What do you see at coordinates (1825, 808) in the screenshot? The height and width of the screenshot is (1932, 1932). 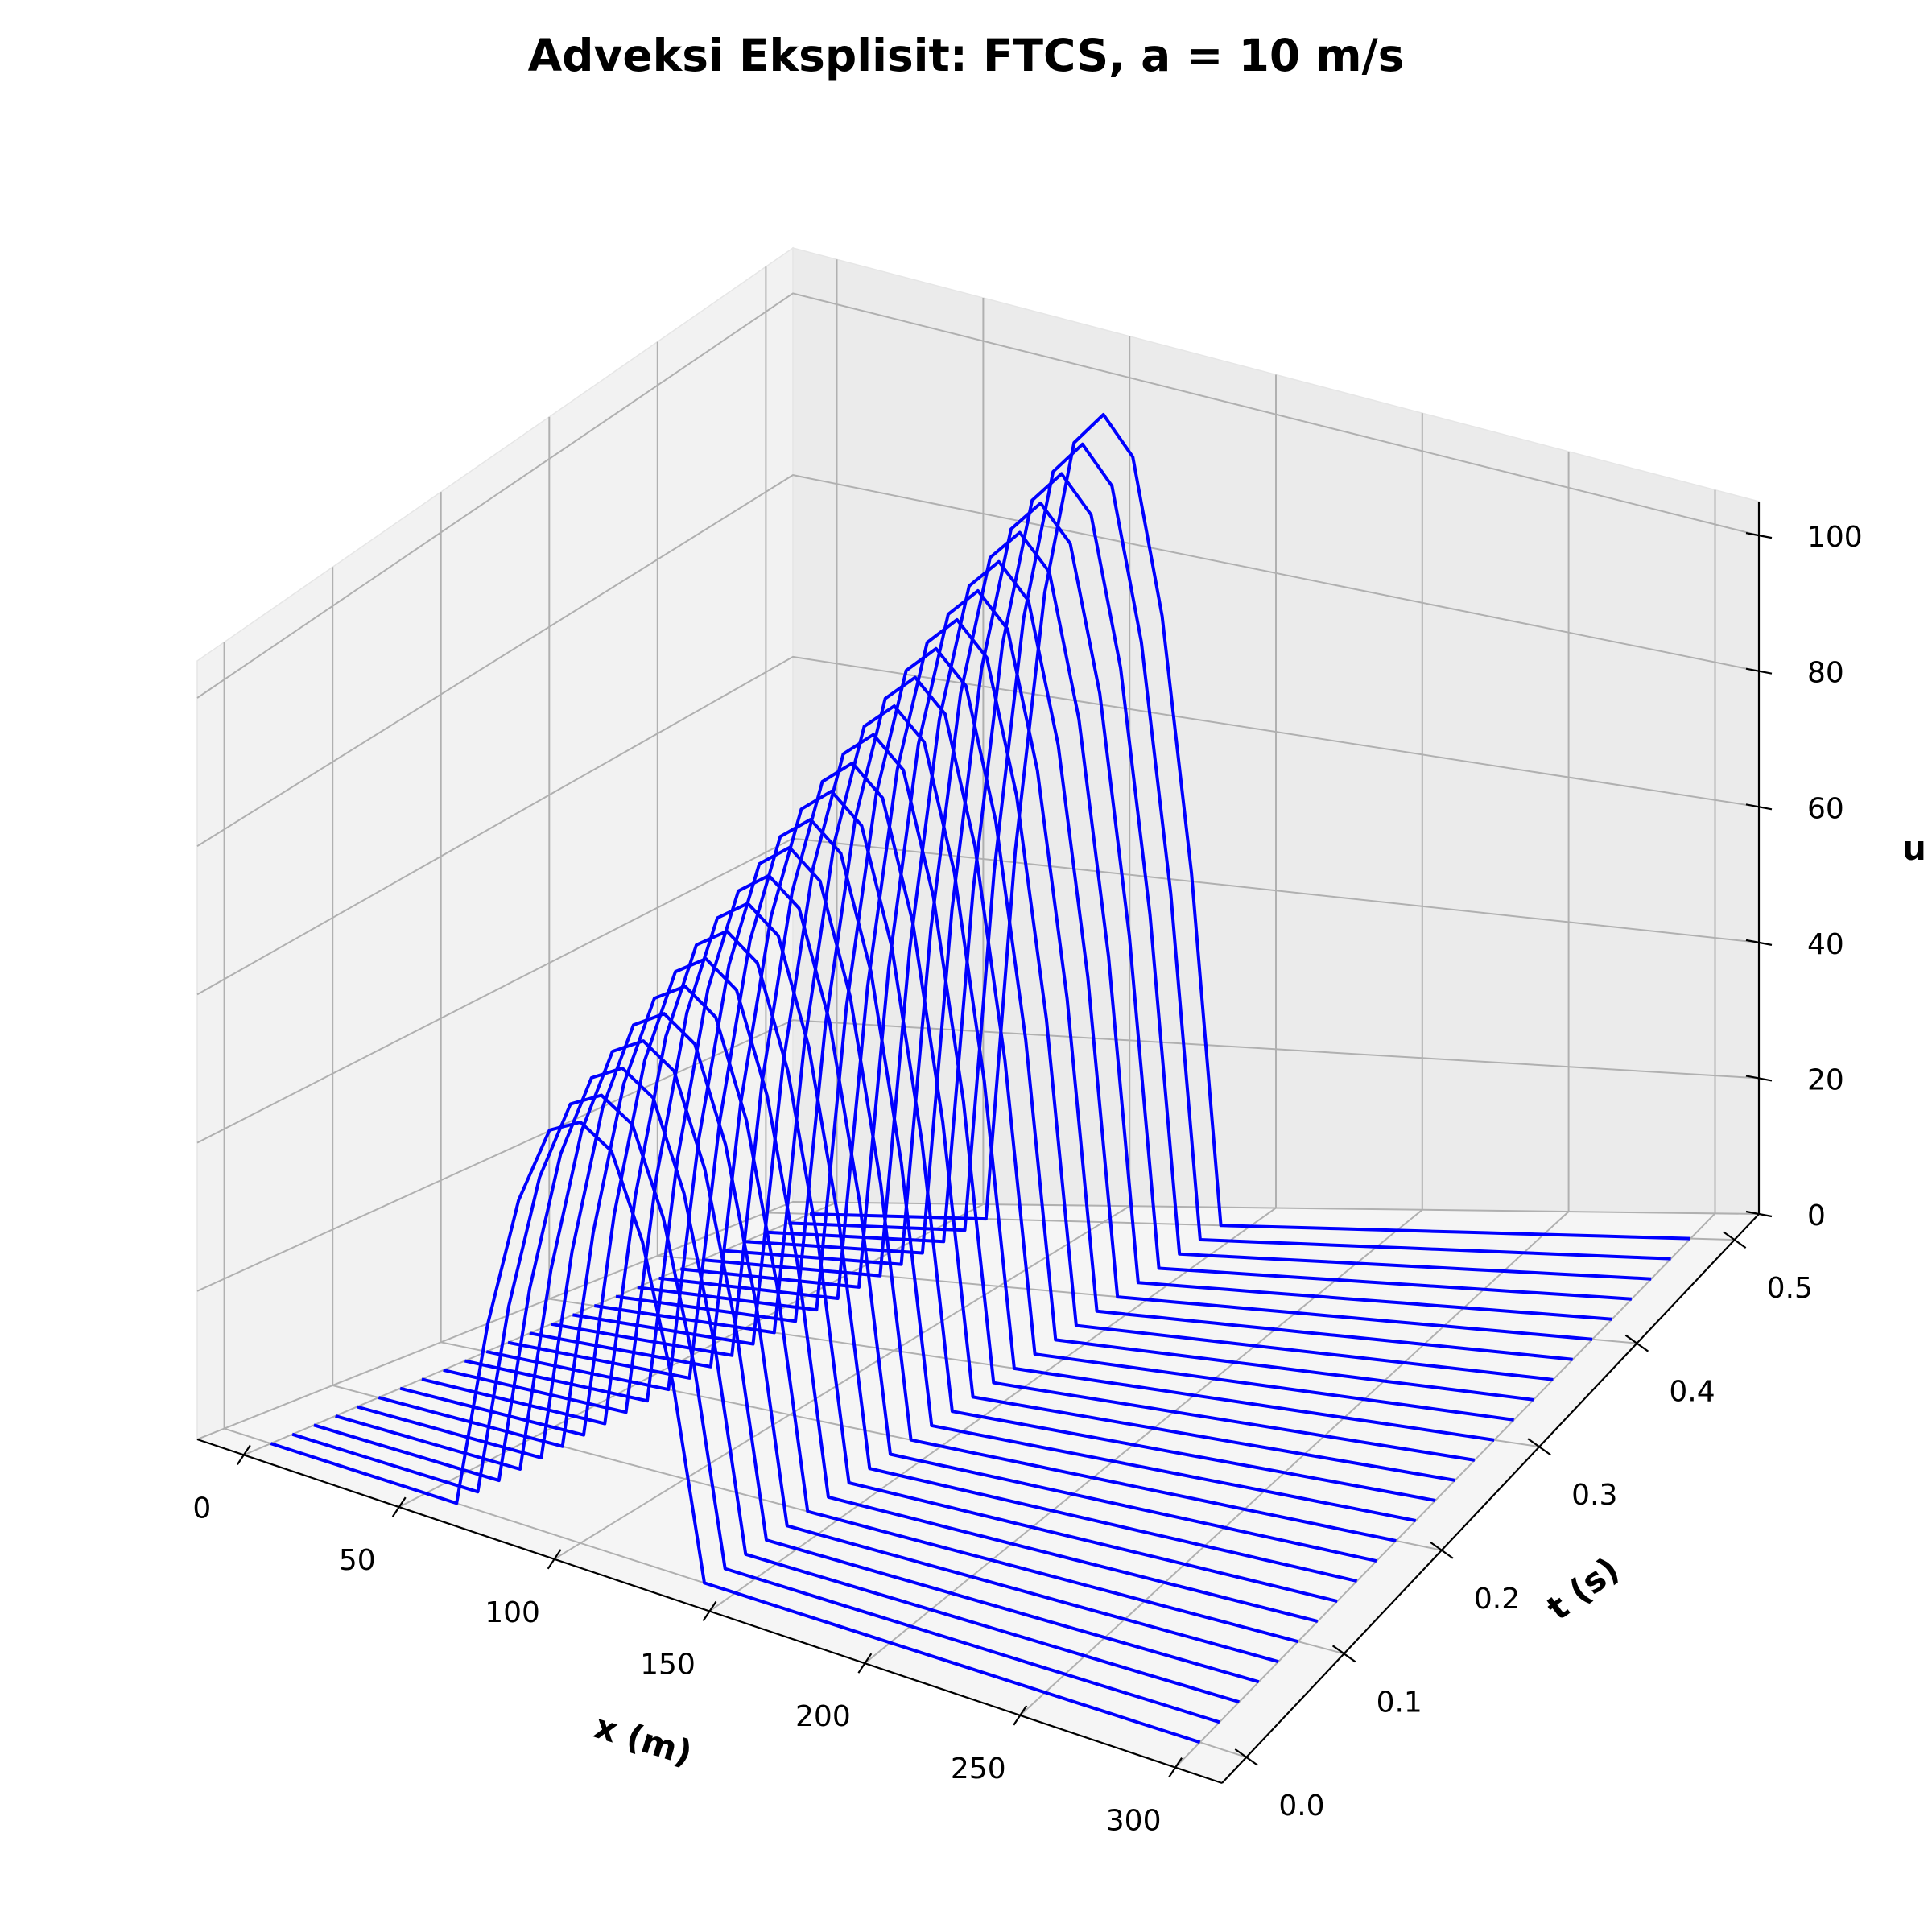 I see `u-tick-label: 60` at bounding box center [1825, 808].